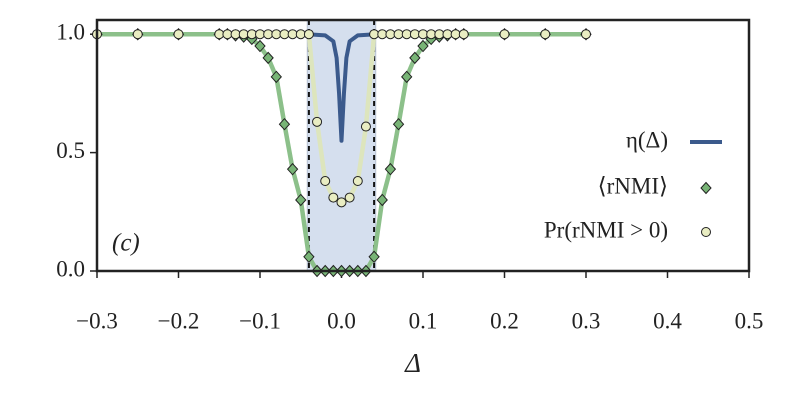 This screenshot has width=789, height=404. What do you see at coordinates (749, 320) in the screenshot?
I see `x-tick-label: 0.5` at bounding box center [749, 320].